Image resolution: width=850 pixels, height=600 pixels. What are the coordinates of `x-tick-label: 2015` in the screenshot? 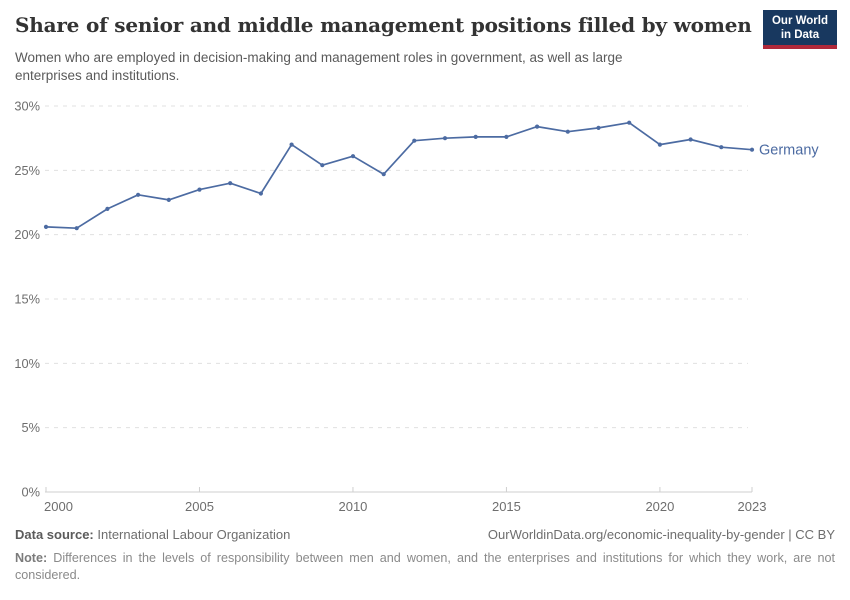 It's located at (506, 506).